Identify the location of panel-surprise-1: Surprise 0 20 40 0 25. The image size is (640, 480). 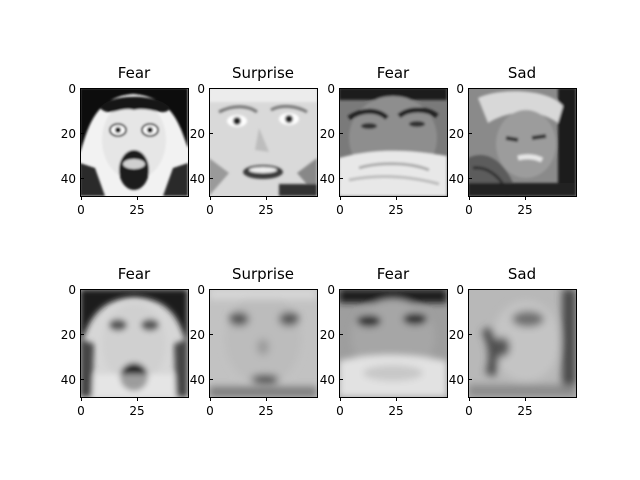
(254, 140).